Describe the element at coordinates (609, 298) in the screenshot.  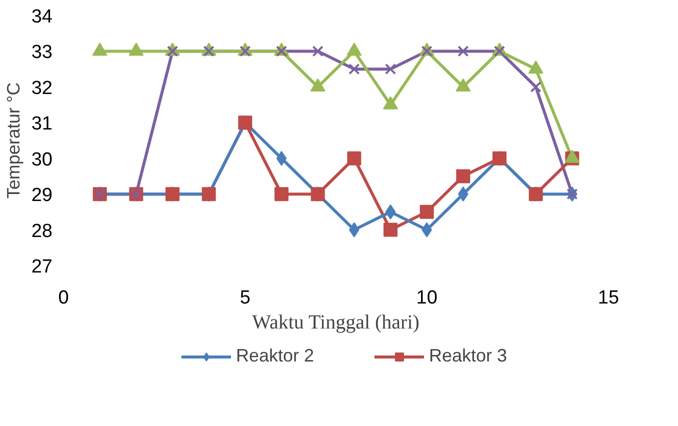
I see `x-tick-label: 15` at that location.